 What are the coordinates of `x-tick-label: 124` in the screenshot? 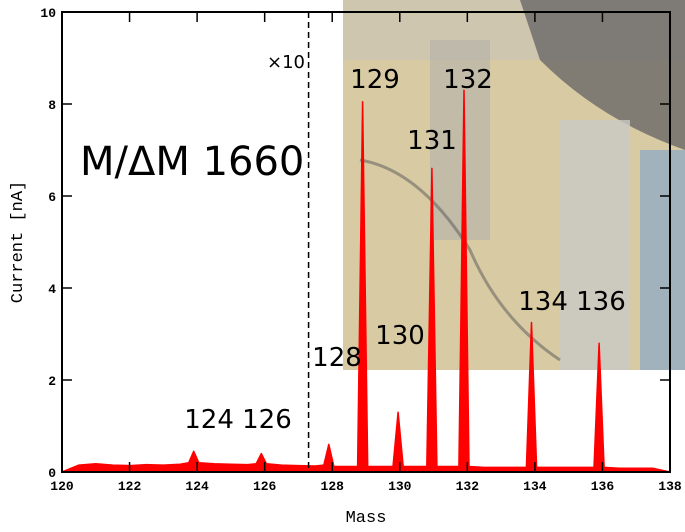 It's located at (197, 486).